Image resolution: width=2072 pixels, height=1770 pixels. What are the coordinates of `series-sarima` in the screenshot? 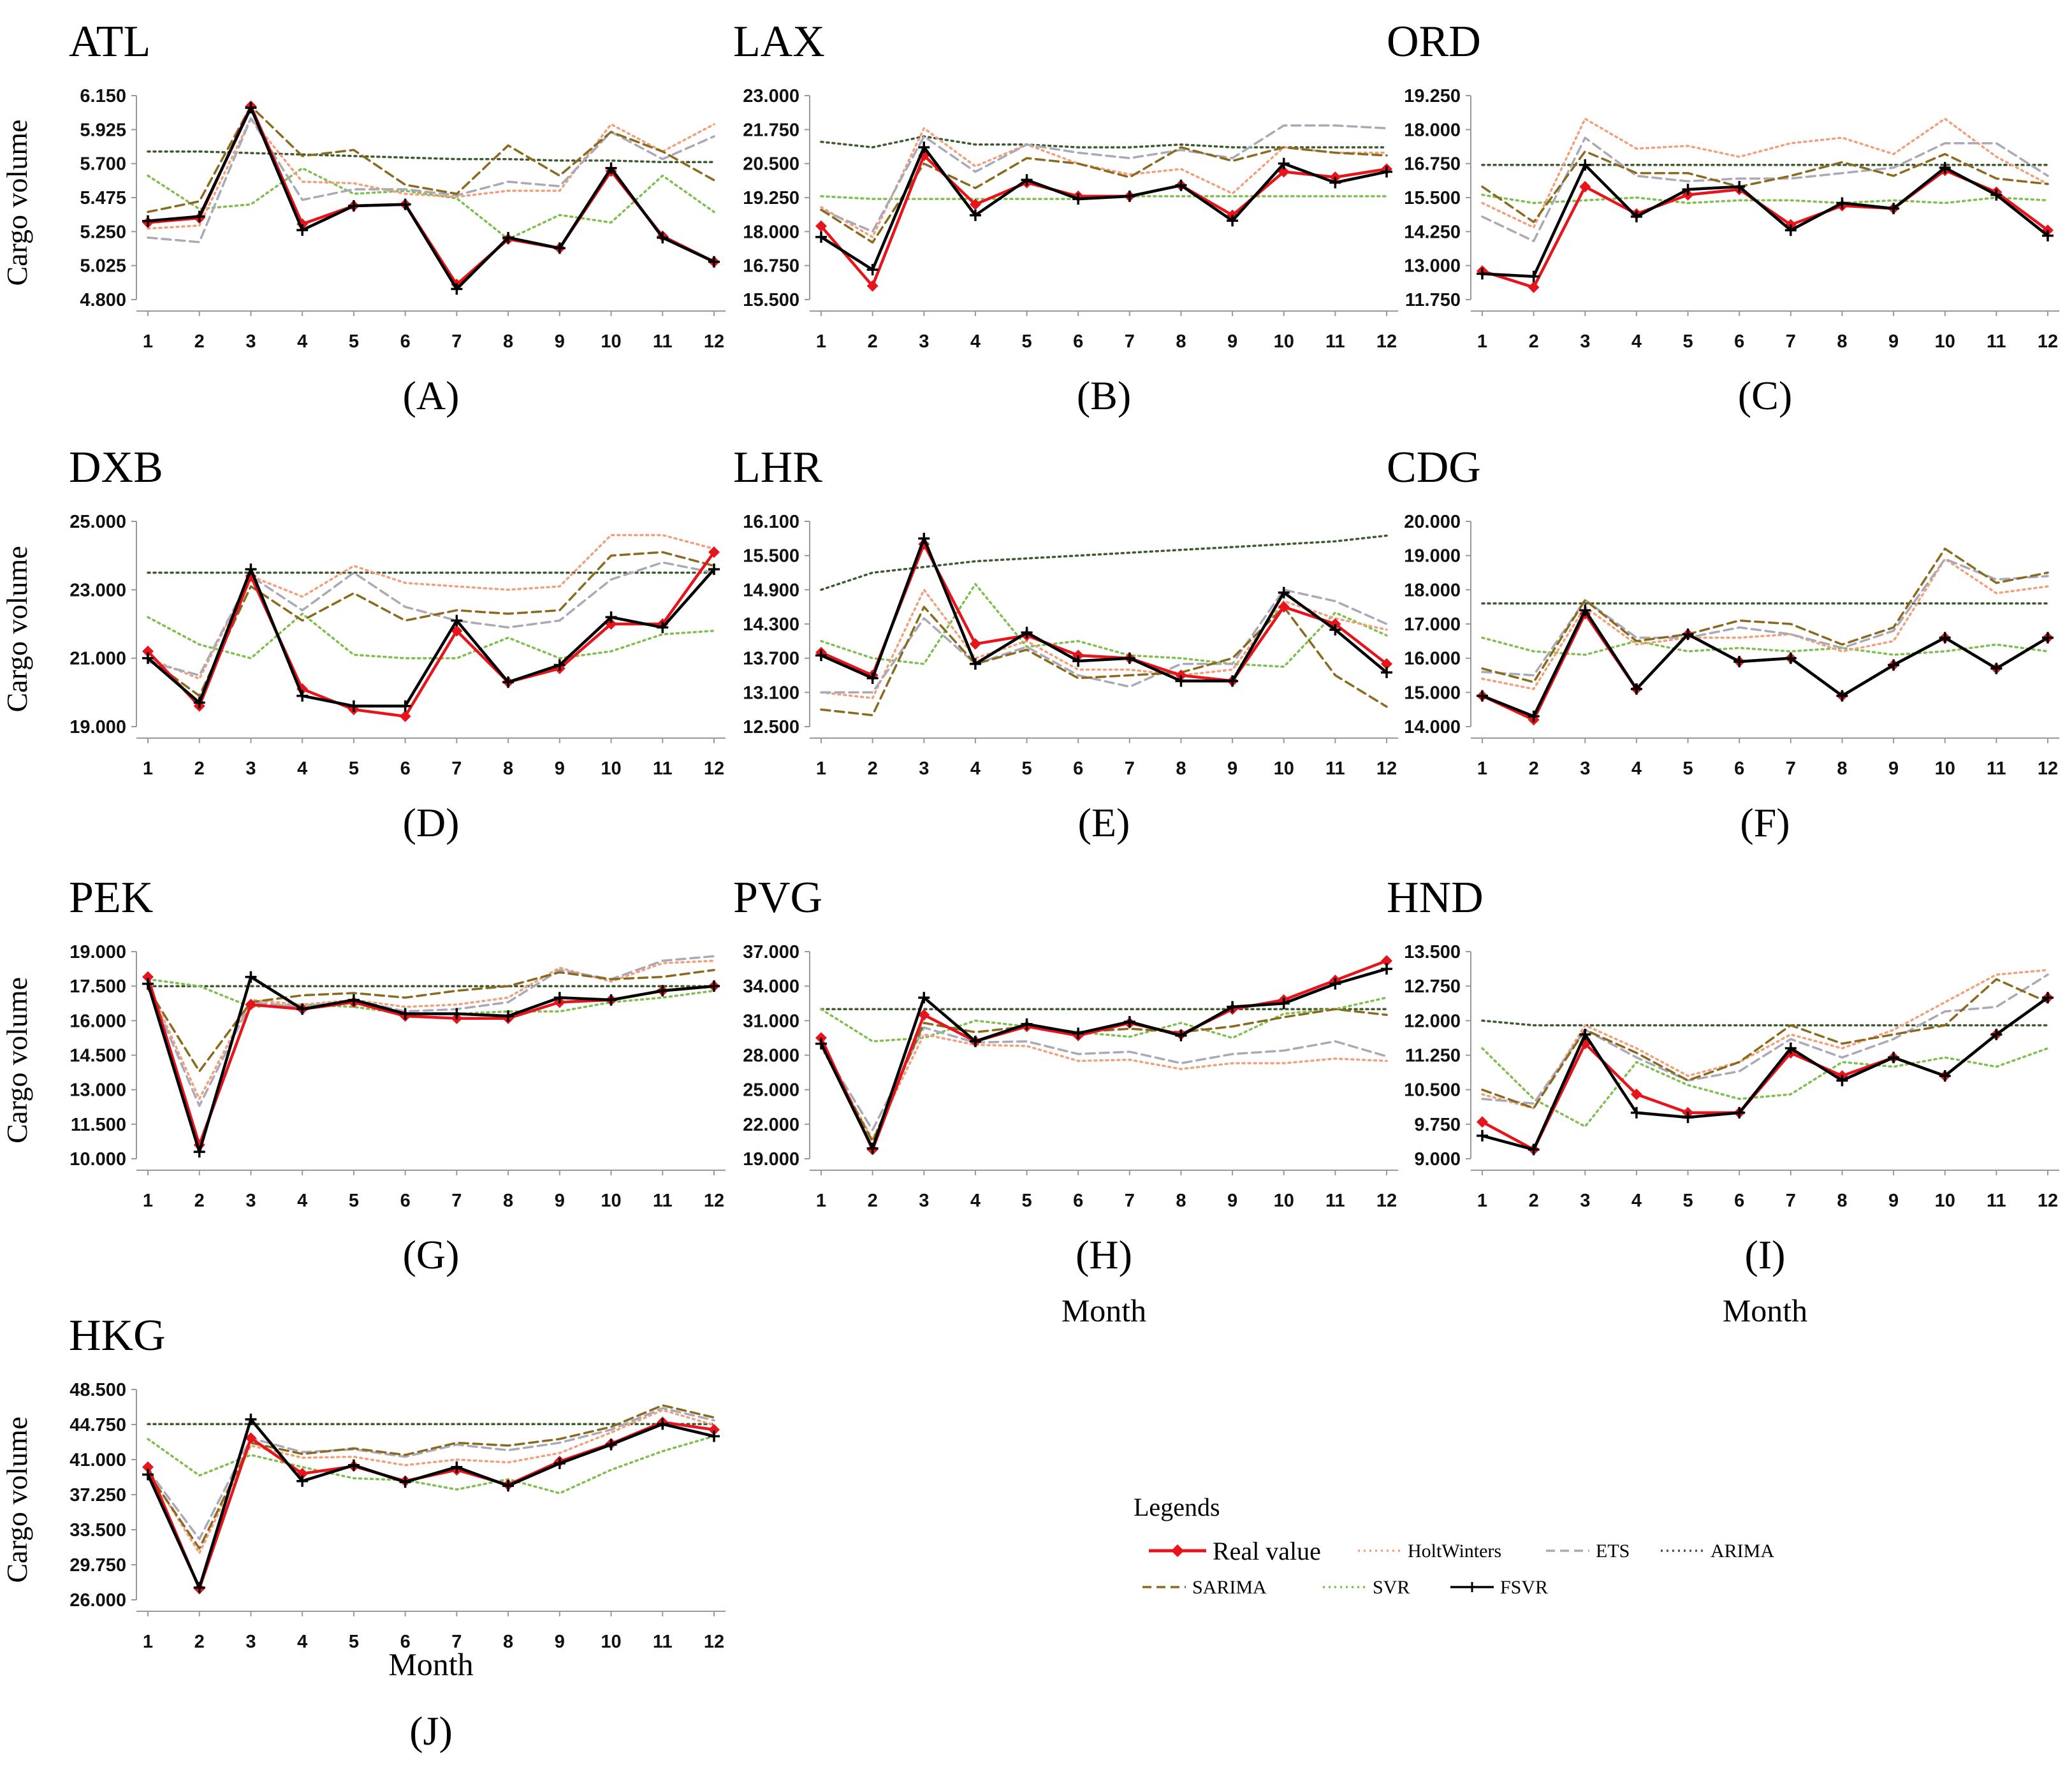 It's located at (1765, 187).